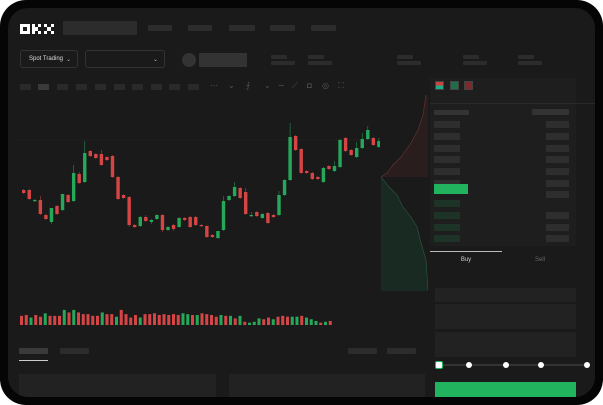 The width and height of the screenshot is (603, 405). What do you see at coordinates (539, 260) in the screenshot?
I see `tab-sell: Sell` at bounding box center [539, 260].